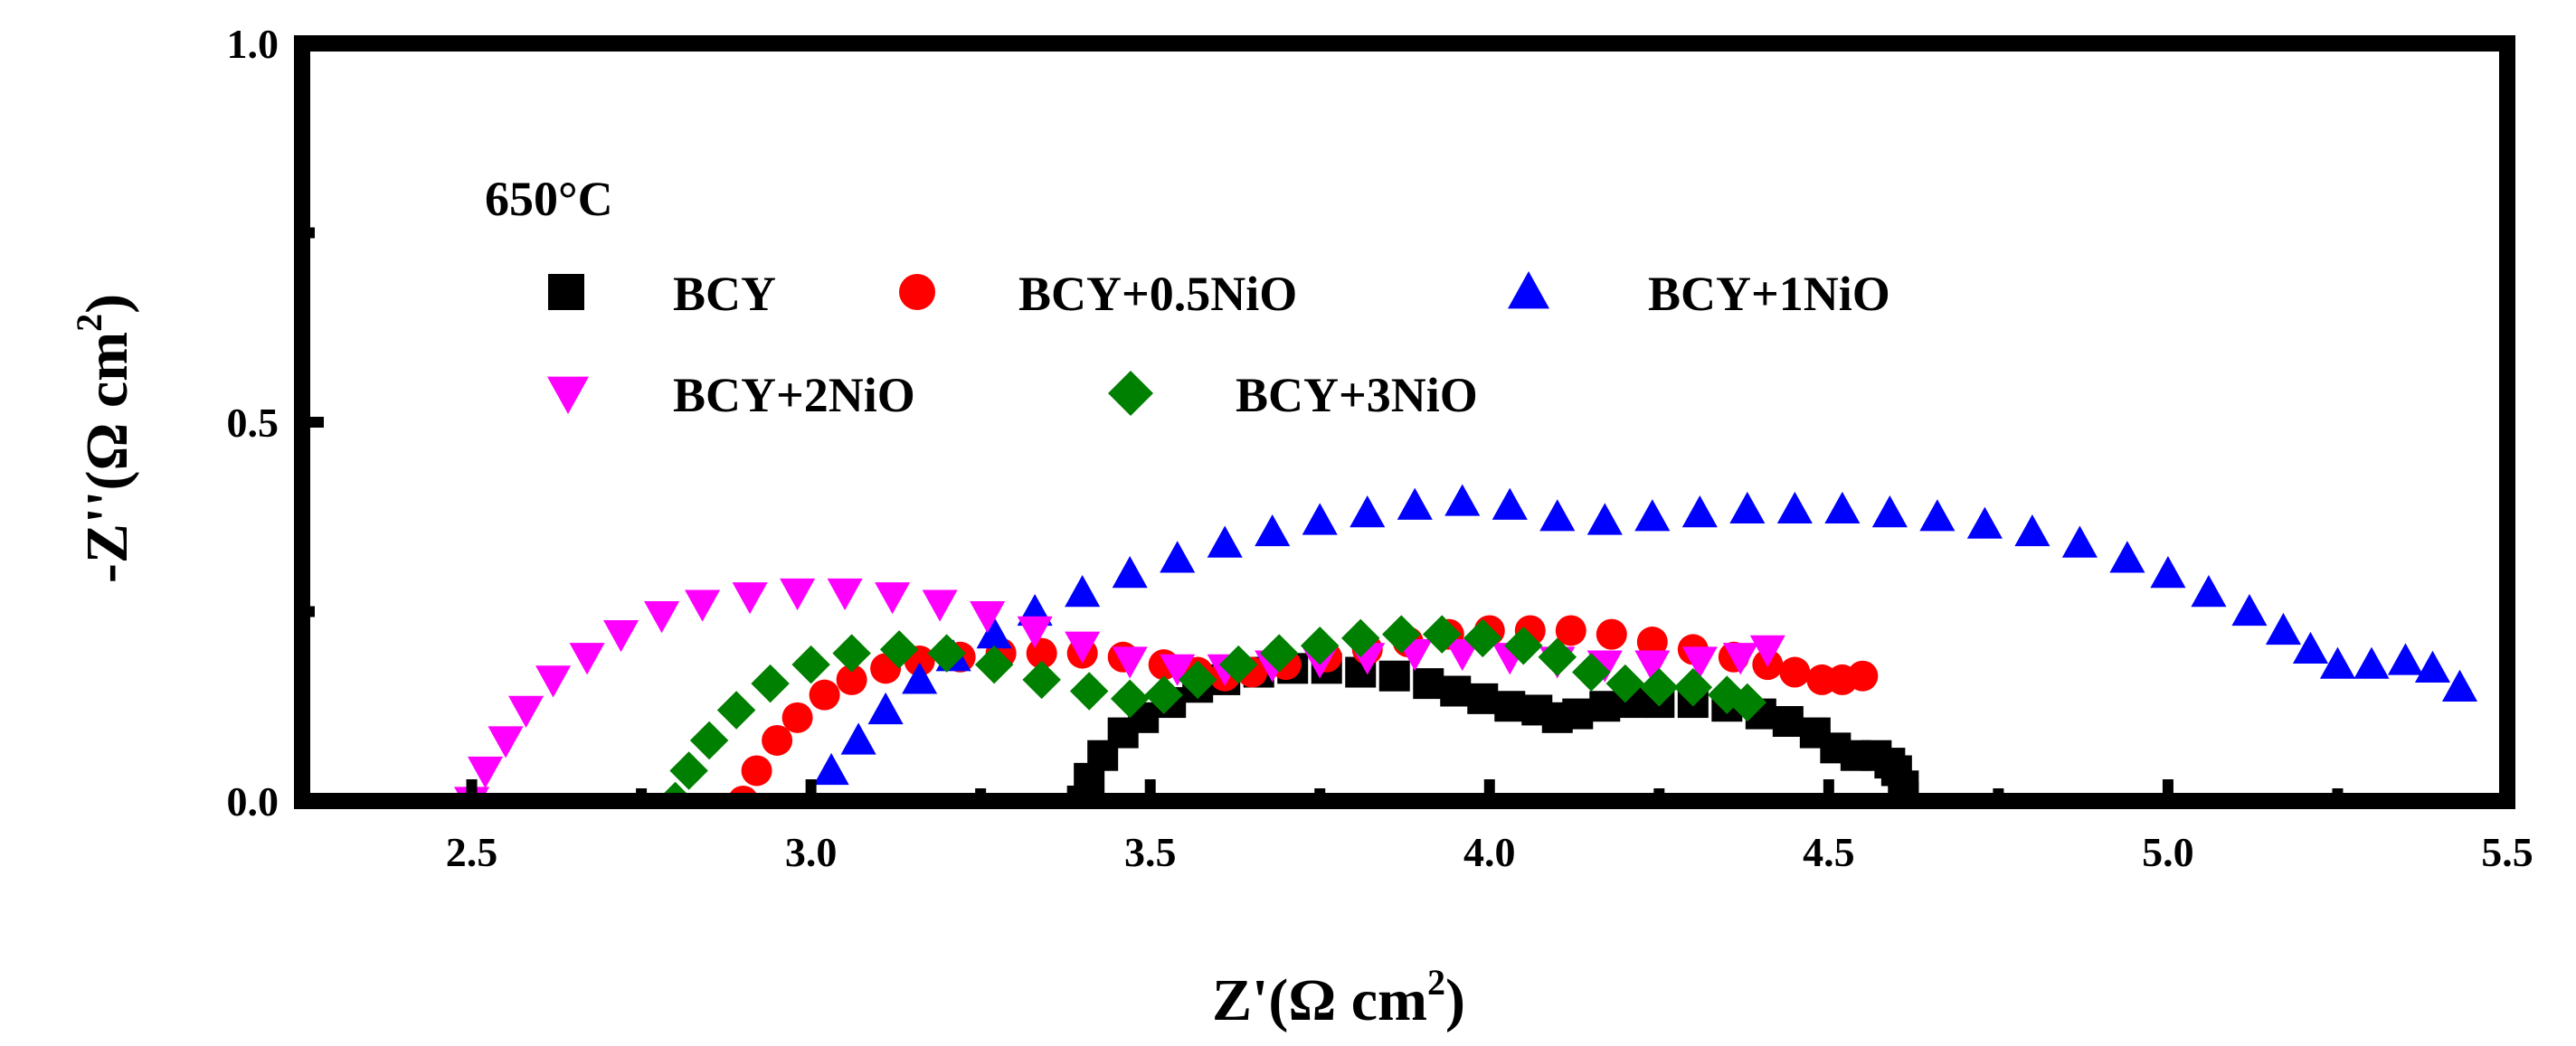 This screenshot has height=1046, width=2576. I want to click on y-axis-title: -Z''(Ω cm2), so click(104, 438).